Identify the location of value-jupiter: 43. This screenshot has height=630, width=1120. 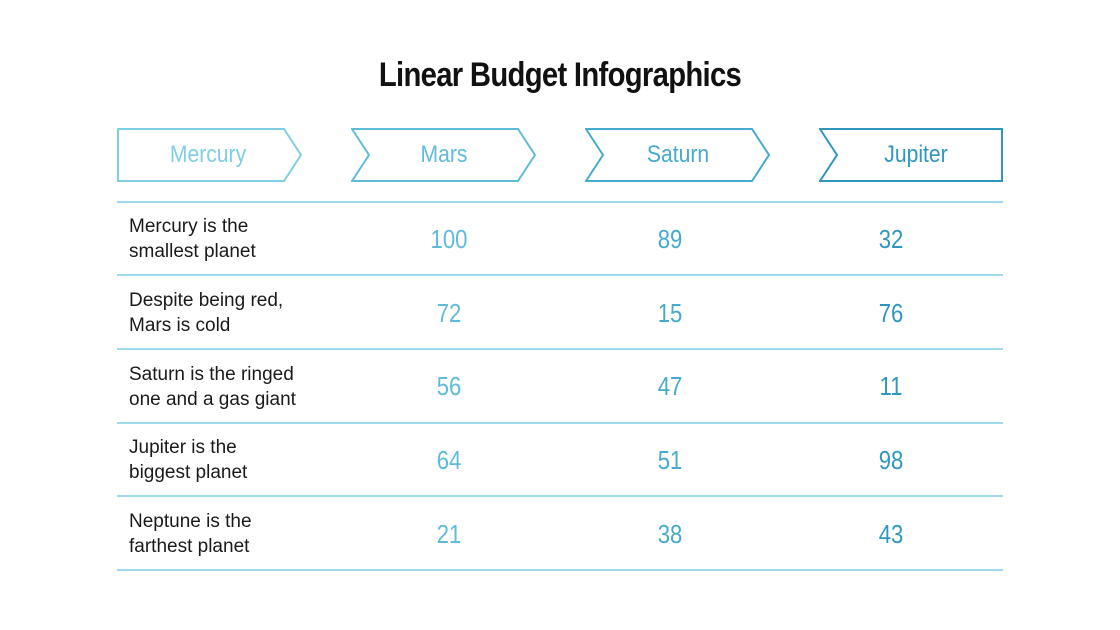
(891, 534).